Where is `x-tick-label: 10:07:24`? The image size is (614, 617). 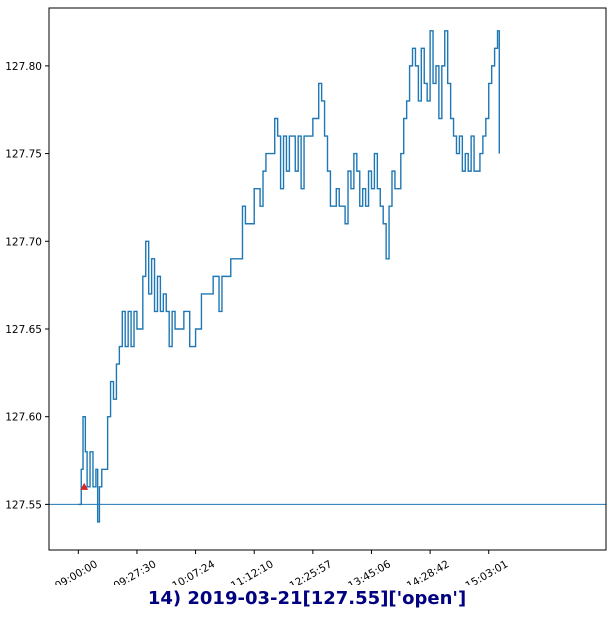 x-tick-label: 10:07:24 is located at coordinates (193, 571).